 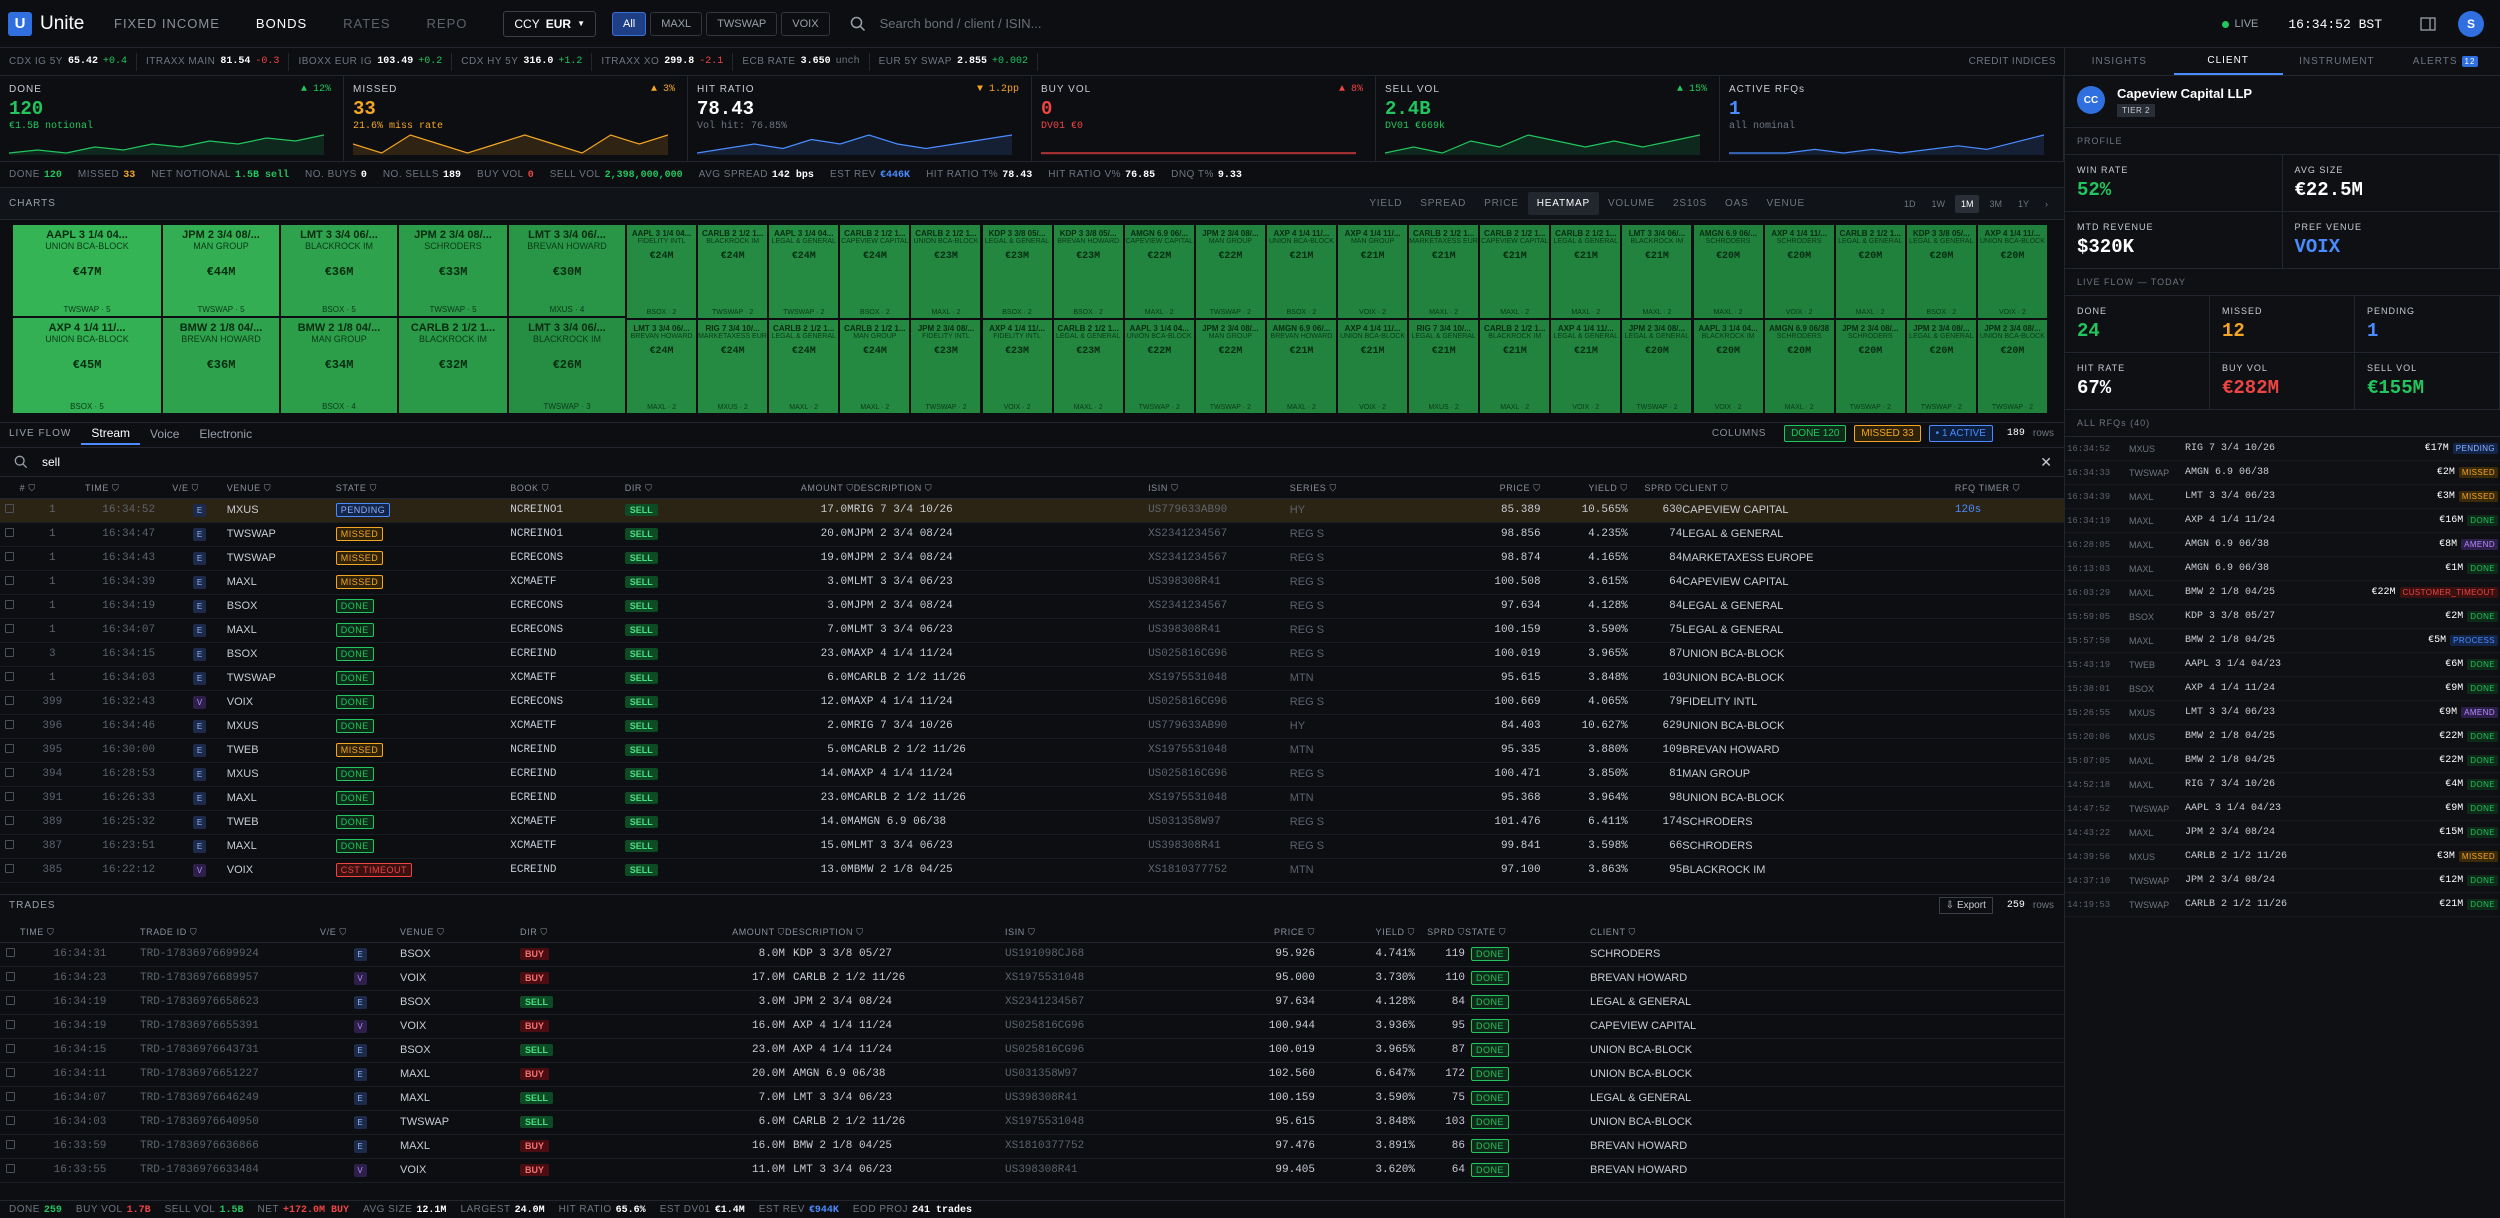 What do you see at coordinates (1260, 933) in the screenshot?
I see `trades-column-price: PRICE ⛉` at bounding box center [1260, 933].